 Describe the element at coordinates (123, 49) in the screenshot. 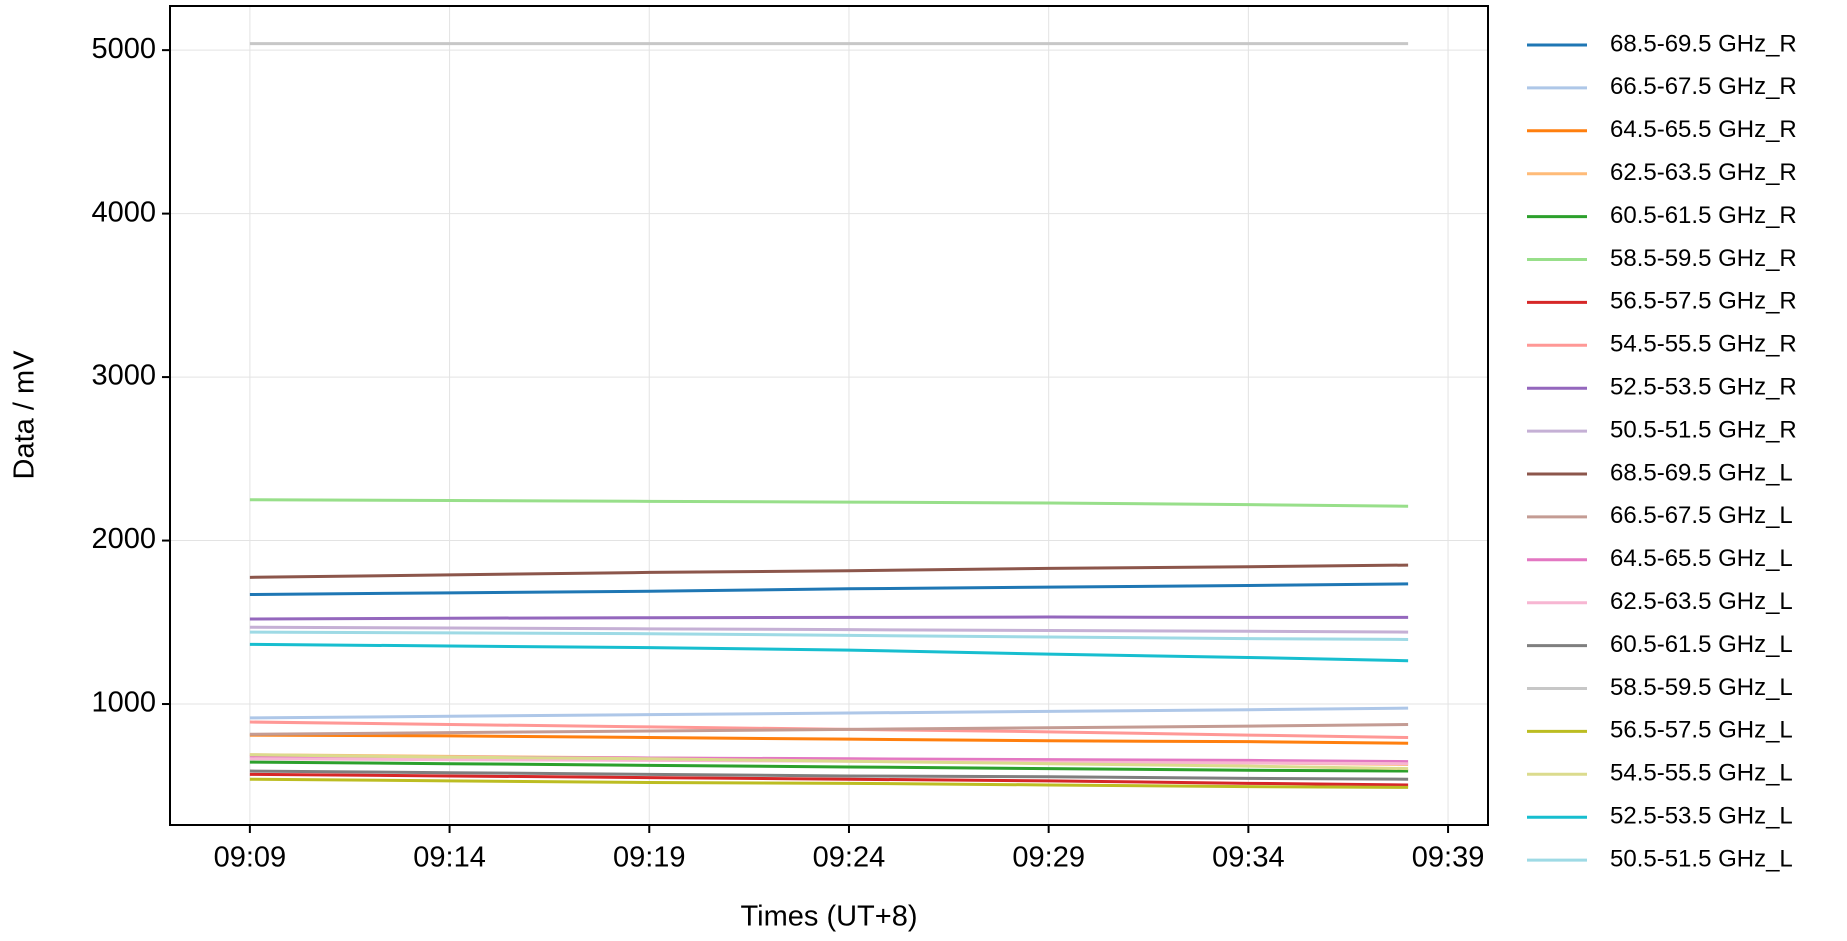

I see `y-tick-label: 5000` at that location.